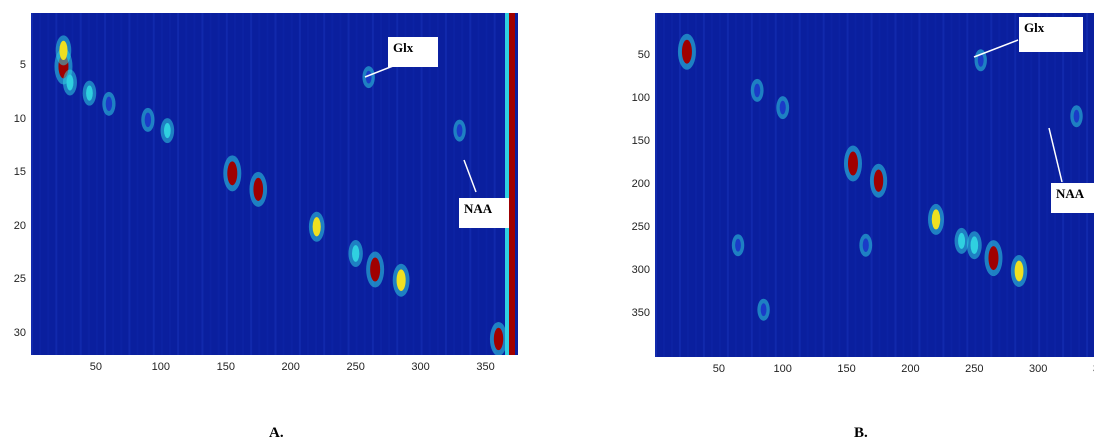  What do you see at coordinates (974, 369) in the screenshot?
I see `axis-b-x-tick-label: 250` at bounding box center [974, 369].